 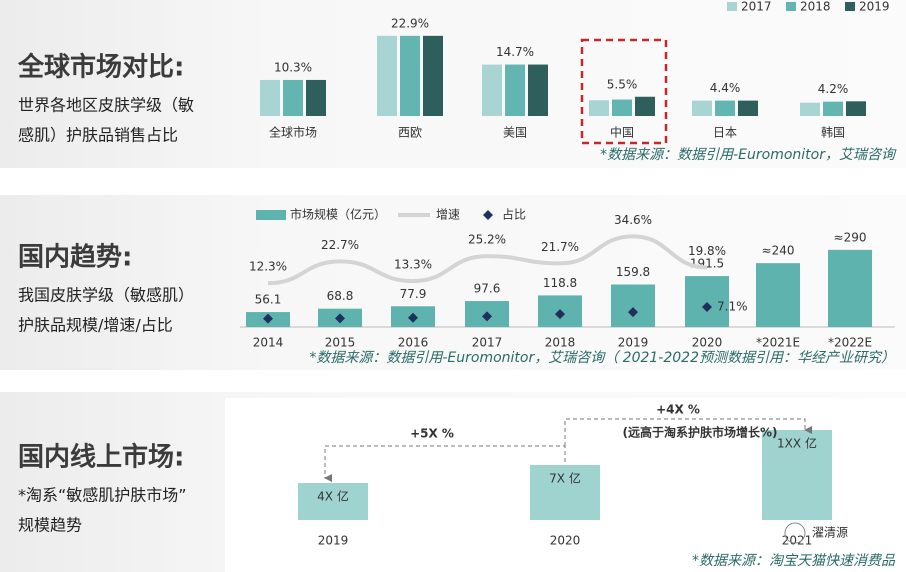 I want to click on legend-label: 占比, so click(x=514, y=214).